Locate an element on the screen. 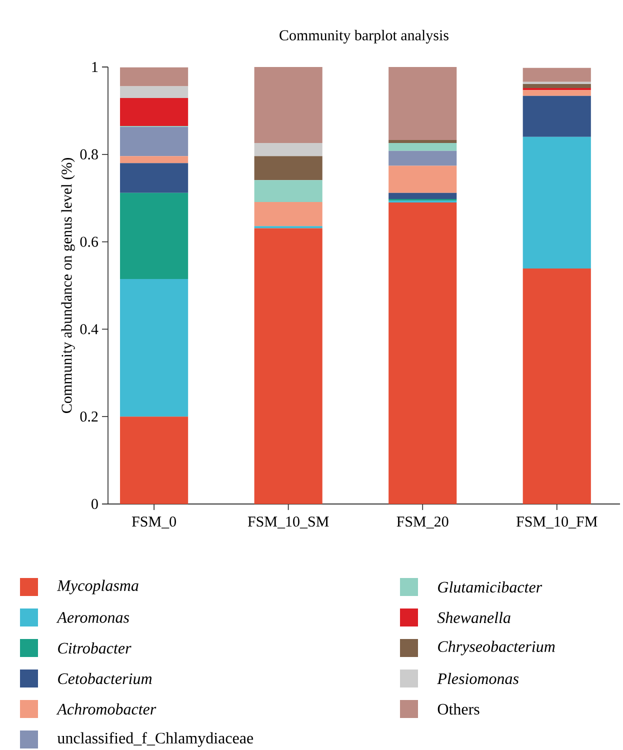  legend-label: Achromobacter is located at coordinates (106, 709).